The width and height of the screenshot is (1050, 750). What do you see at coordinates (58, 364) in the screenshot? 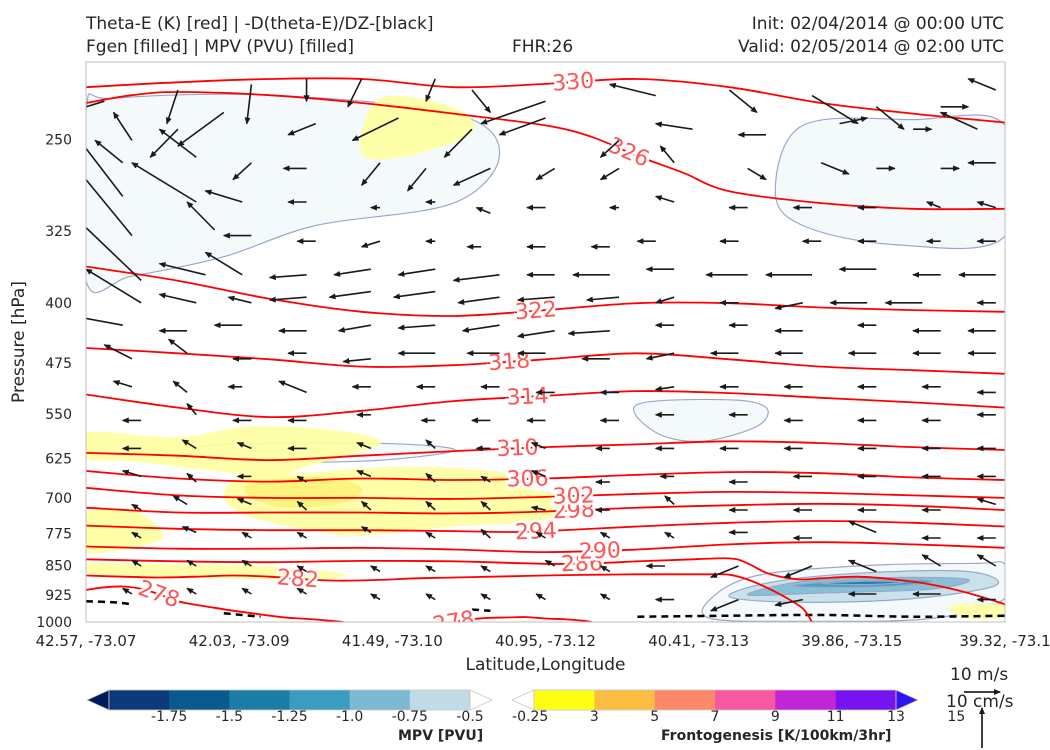
I see `y-tick-label: 475` at bounding box center [58, 364].